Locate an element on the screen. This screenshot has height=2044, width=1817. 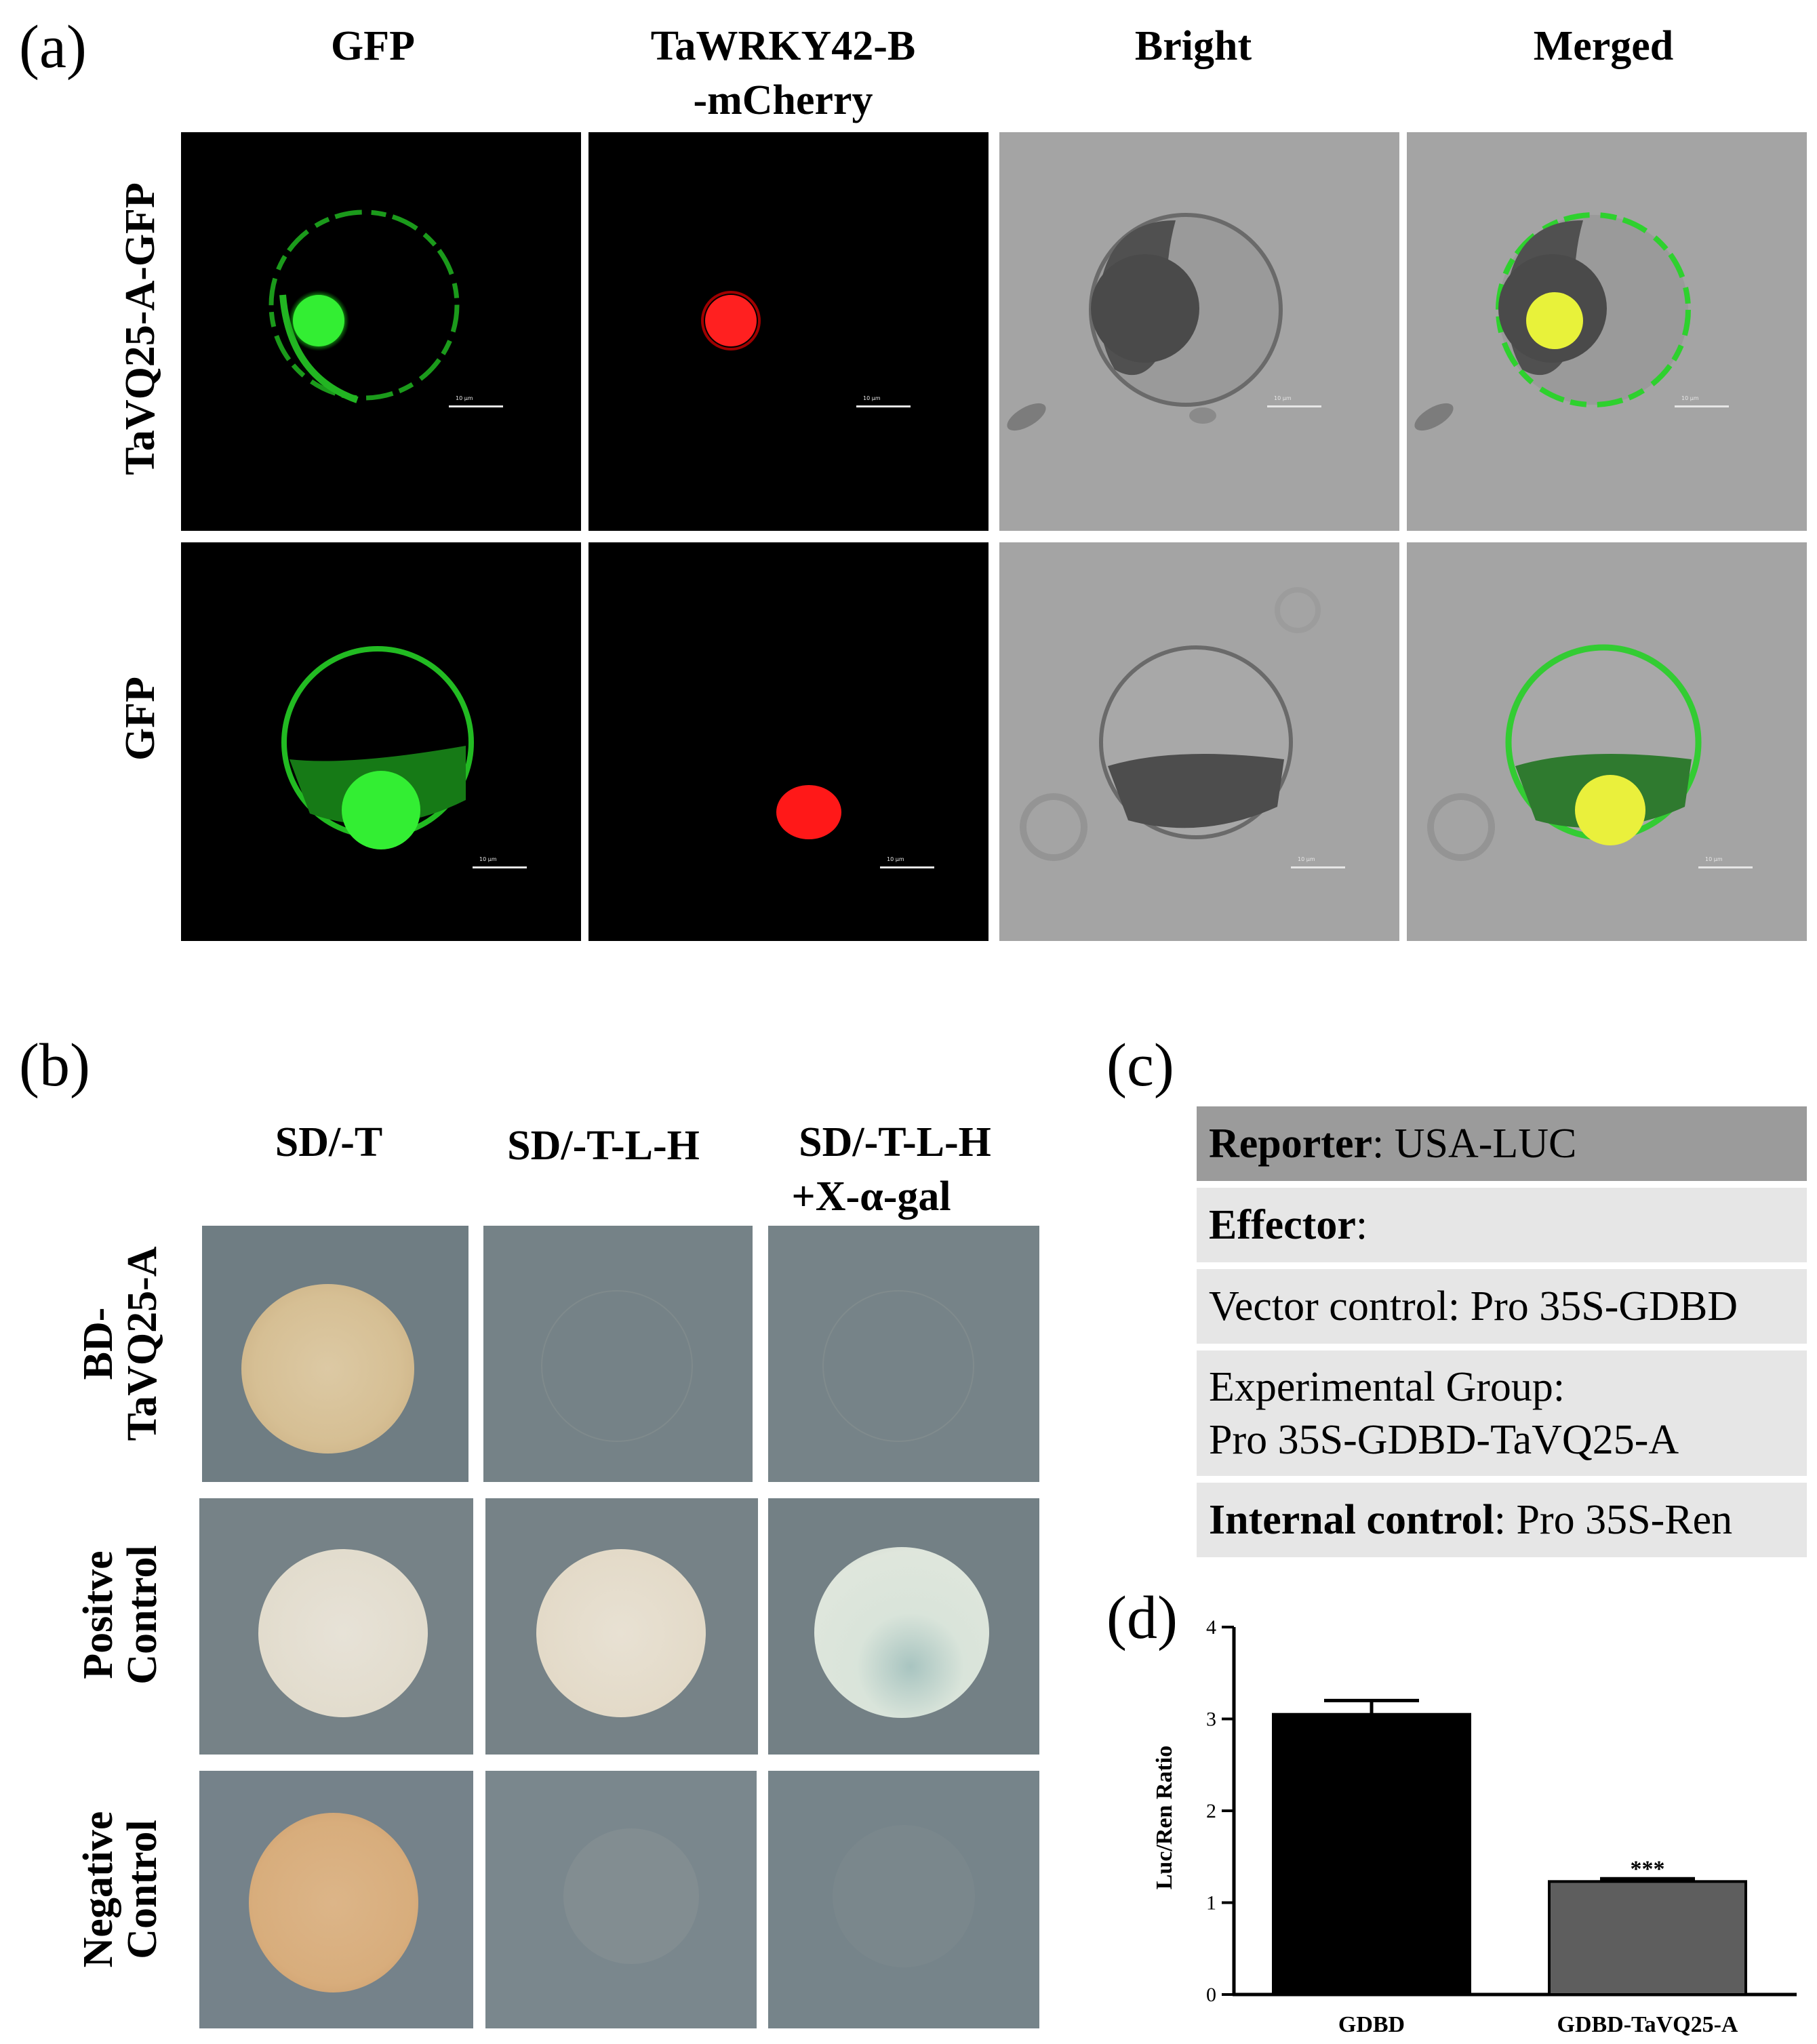
col-header-mcherry-1: TaWRKY42-B is located at coordinates (783, 46).